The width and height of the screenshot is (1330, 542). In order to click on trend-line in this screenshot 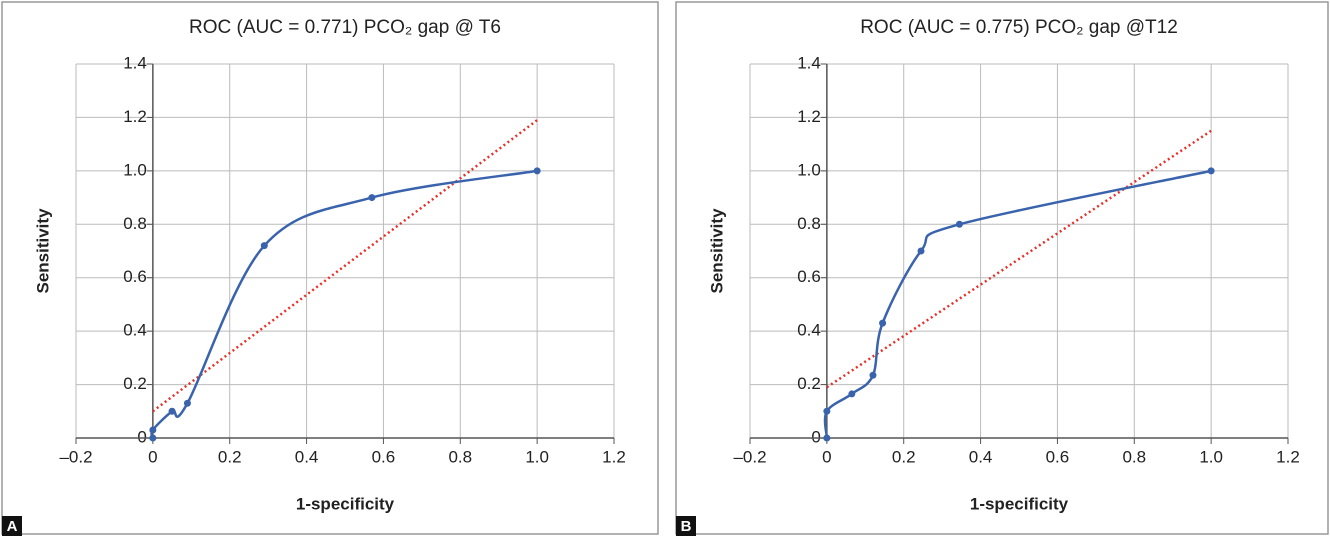, I will do `click(1019, 259)`.